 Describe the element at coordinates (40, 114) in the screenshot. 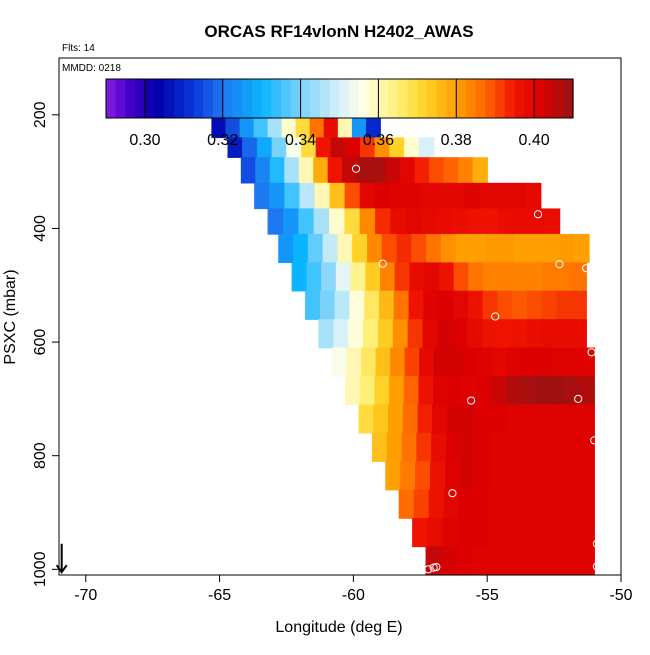

I see `y-tick-label: 200` at that location.